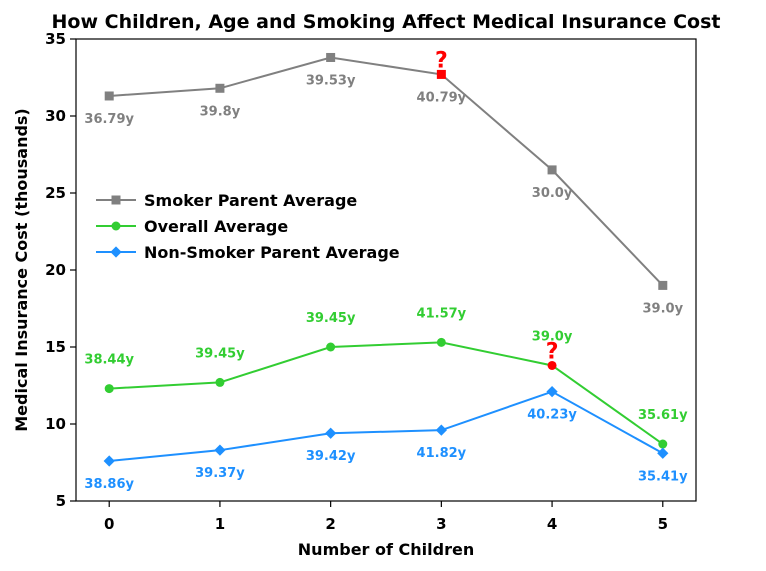  Describe the element at coordinates (386, 549) in the screenshot. I see `x-axis-label: Number of Children` at that location.